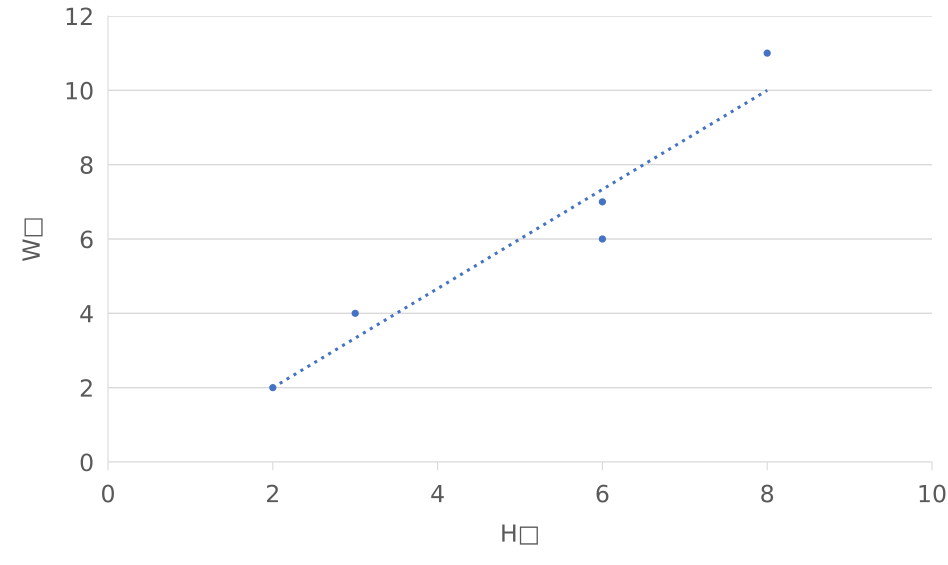 This screenshot has width=948, height=565. I want to click on x-tick-label: 8, so click(767, 493).